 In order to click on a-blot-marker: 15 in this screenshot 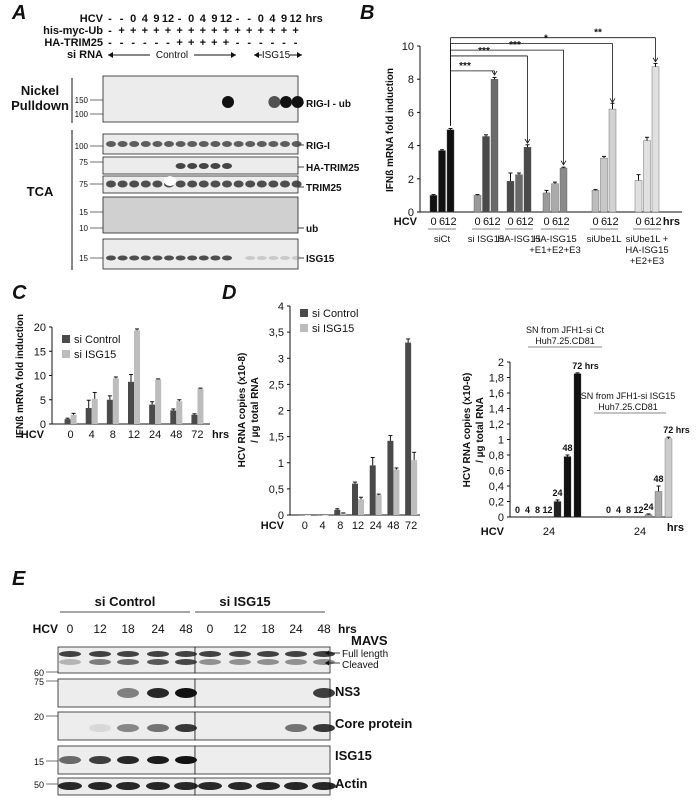, I will do `click(83, 212)`.